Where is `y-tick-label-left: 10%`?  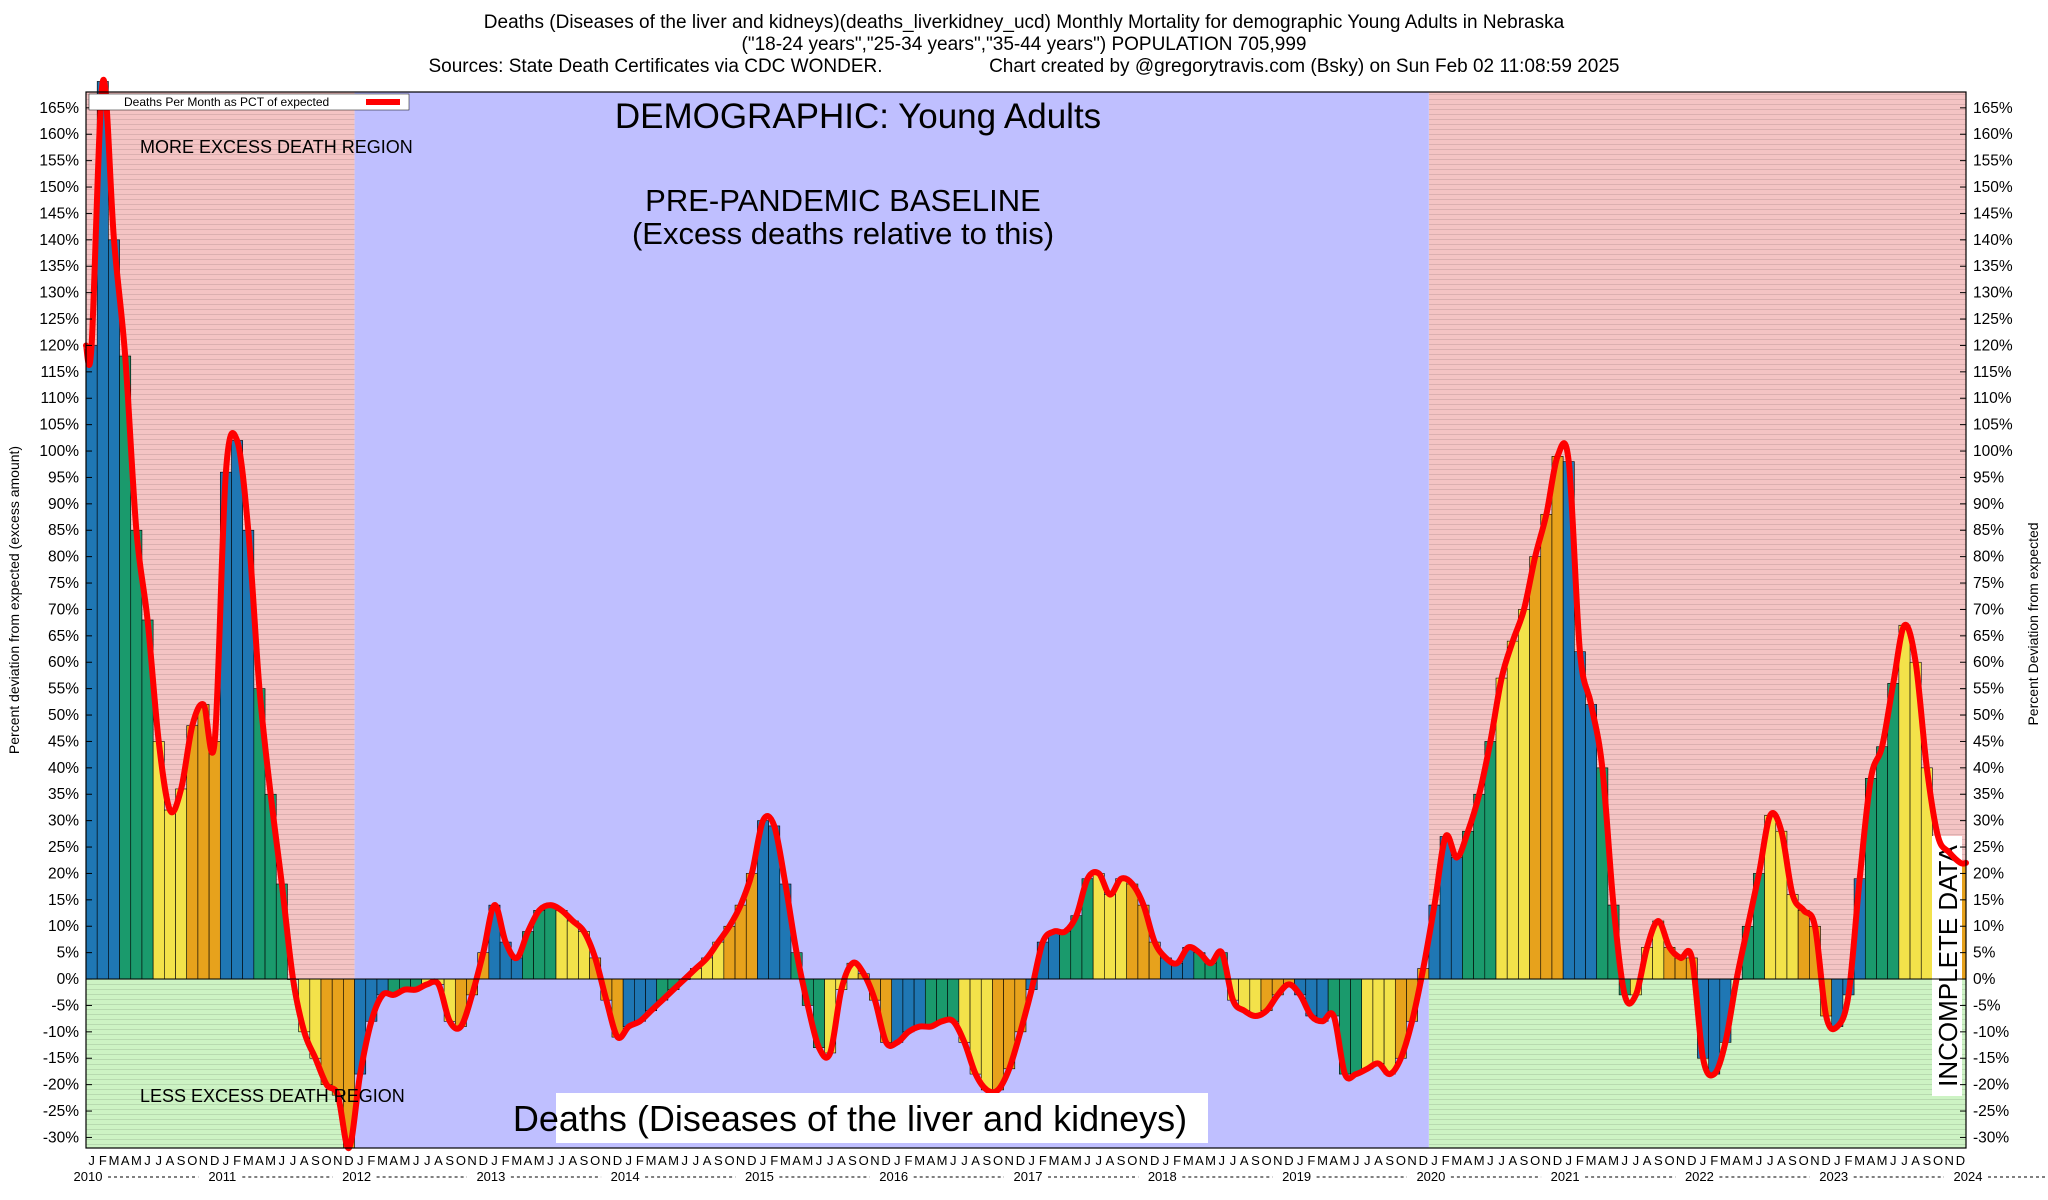
y-tick-label-left: 10% is located at coordinates (63, 926).